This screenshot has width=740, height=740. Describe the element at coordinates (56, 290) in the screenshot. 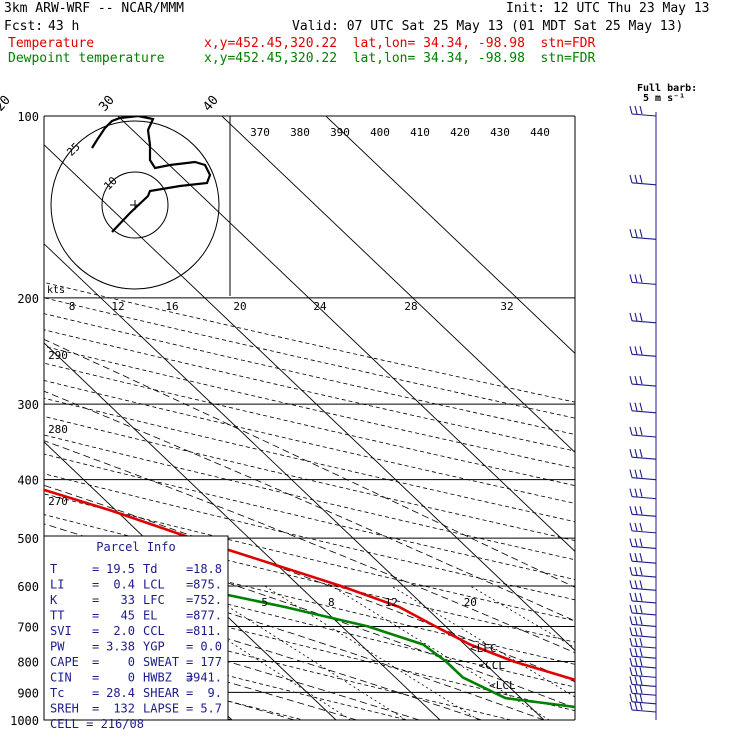

I see `hodograph-units: kts` at that location.